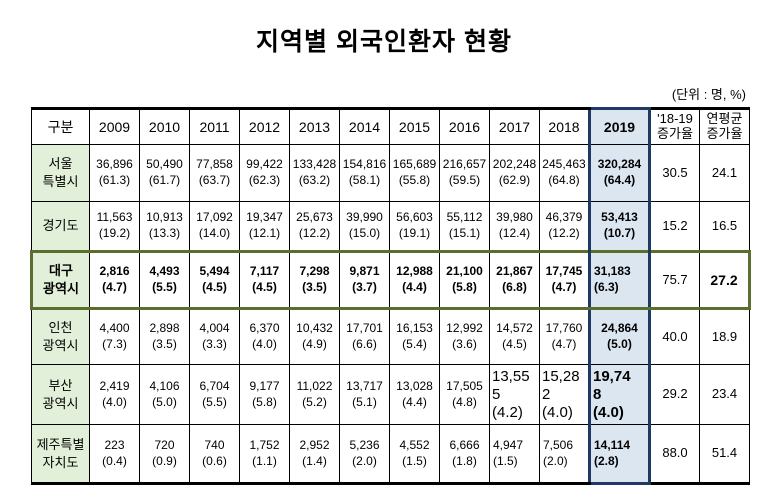 The height and width of the screenshot is (492, 768). What do you see at coordinates (514, 164) in the screenshot?
I see `value-number: 202,248` at bounding box center [514, 164].